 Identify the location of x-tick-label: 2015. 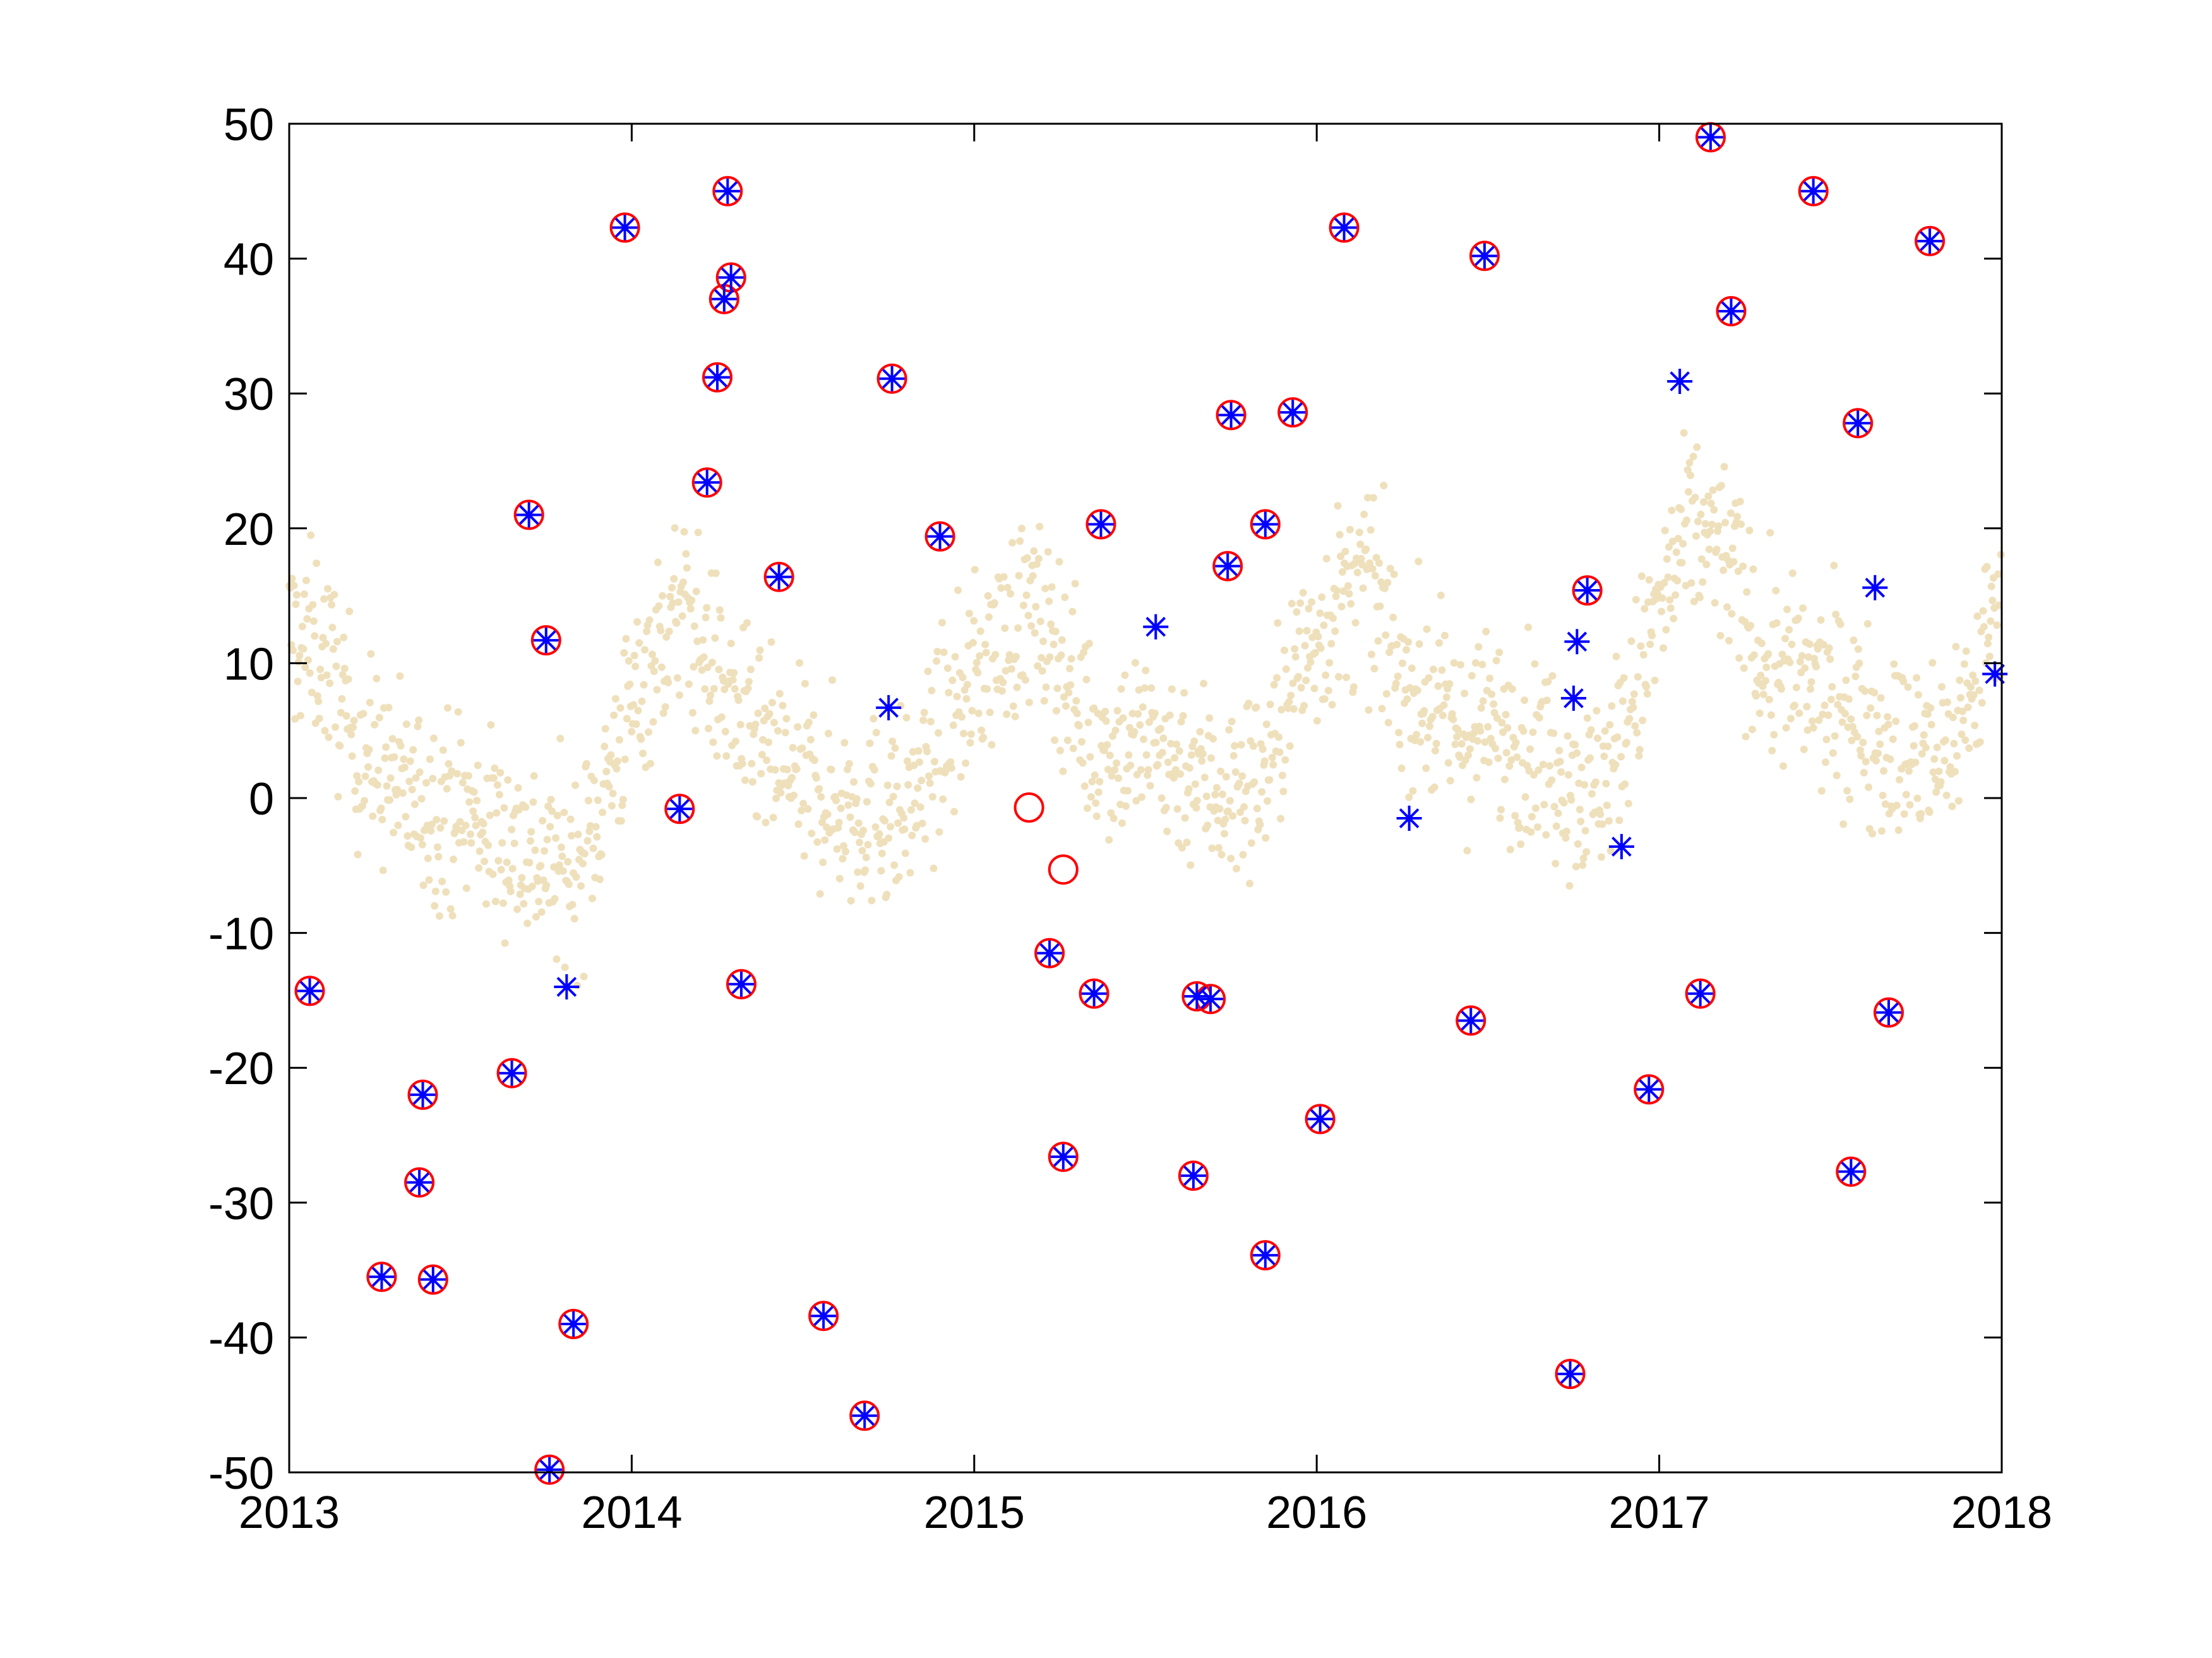
(974, 1513).